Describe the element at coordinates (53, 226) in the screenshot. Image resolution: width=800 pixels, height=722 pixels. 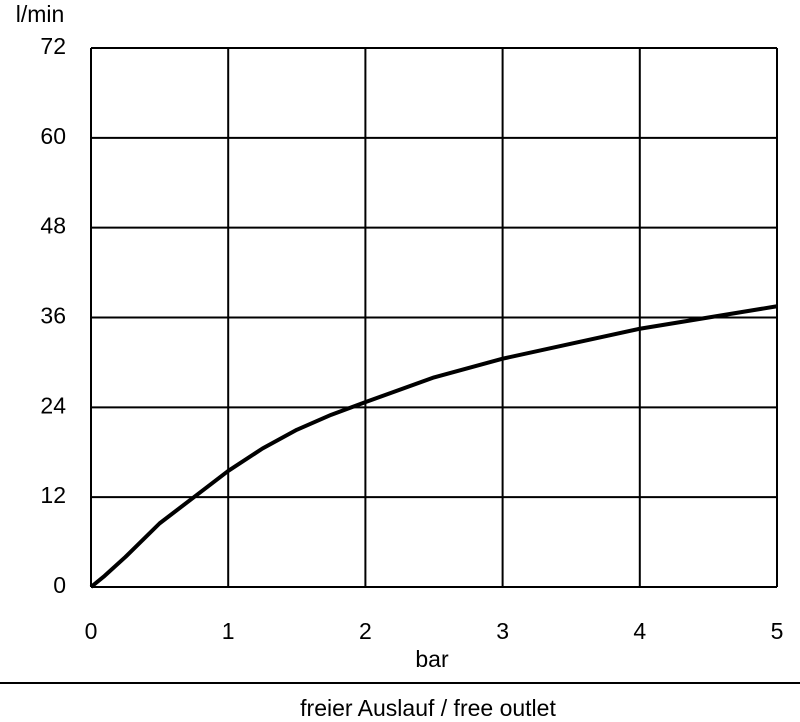
I see `y-tick-label: 48` at that location.